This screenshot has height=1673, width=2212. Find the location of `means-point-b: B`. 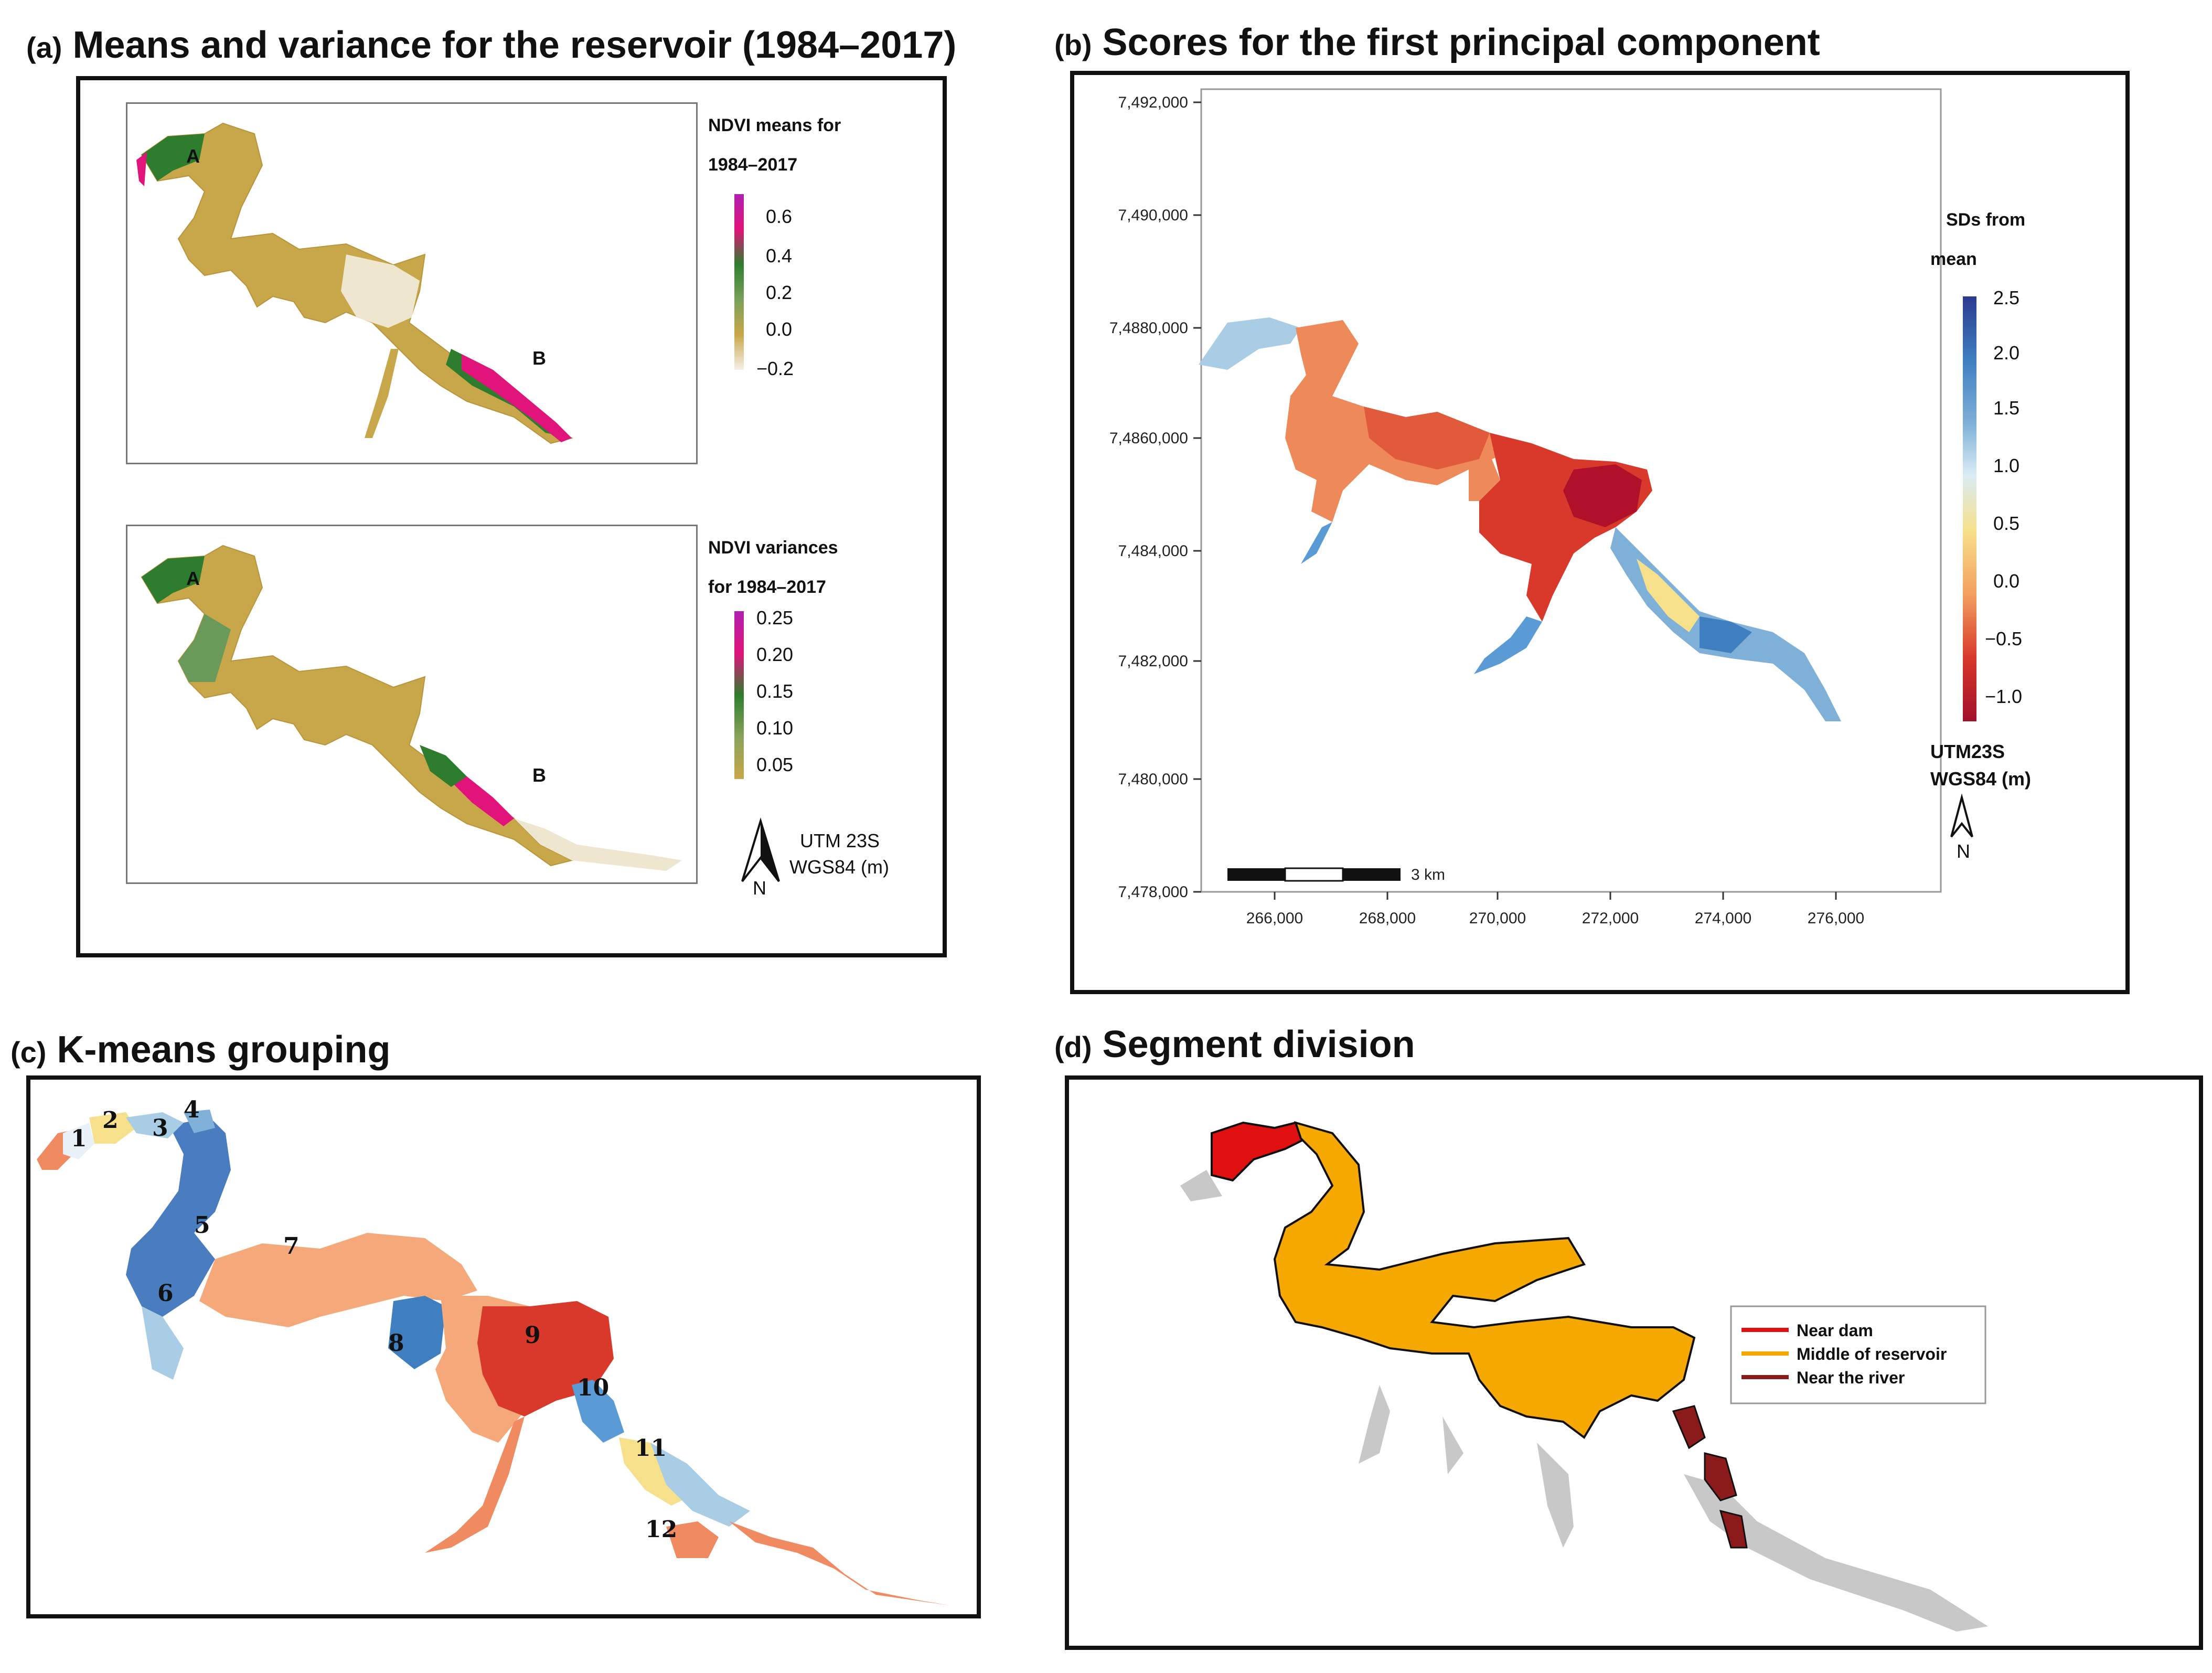

means-point-b: B is located at coordinates (539, 358).